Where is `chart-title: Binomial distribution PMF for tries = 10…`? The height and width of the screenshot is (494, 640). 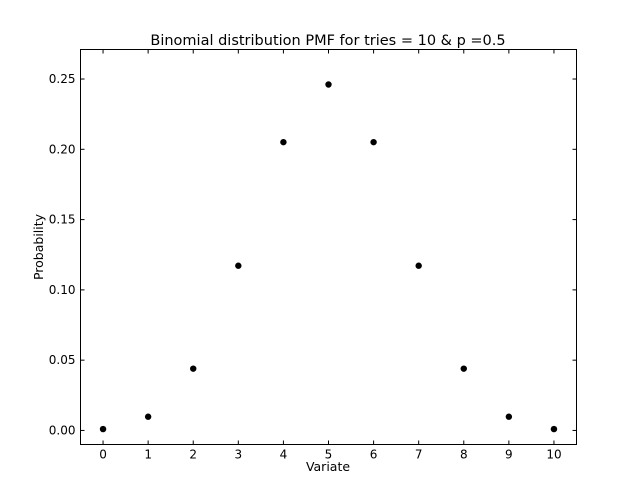
chart-title: Binomial distribution PMF for tries = 10… is located at coordinates (327, 41).